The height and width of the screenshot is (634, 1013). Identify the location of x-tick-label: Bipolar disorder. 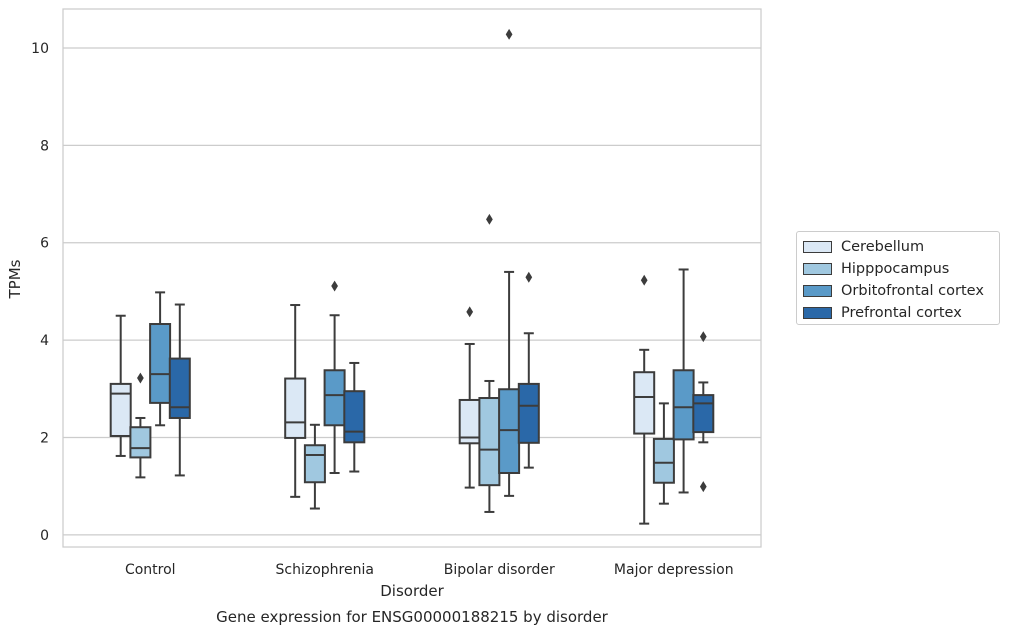
(499, 570).